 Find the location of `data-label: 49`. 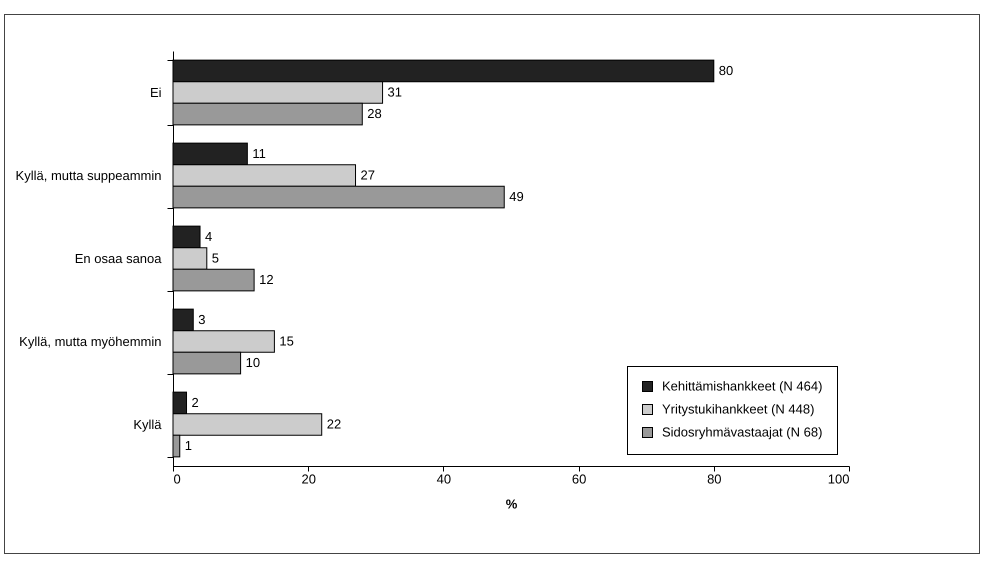

data-label: 49 is located at coordinates (516, 196).